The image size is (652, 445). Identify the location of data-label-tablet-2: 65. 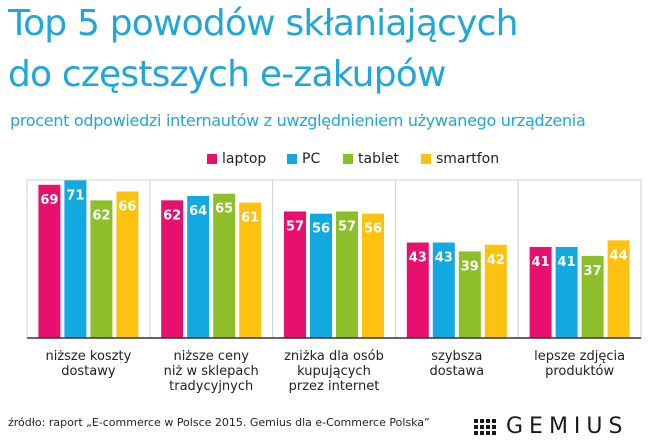
(224, 209).